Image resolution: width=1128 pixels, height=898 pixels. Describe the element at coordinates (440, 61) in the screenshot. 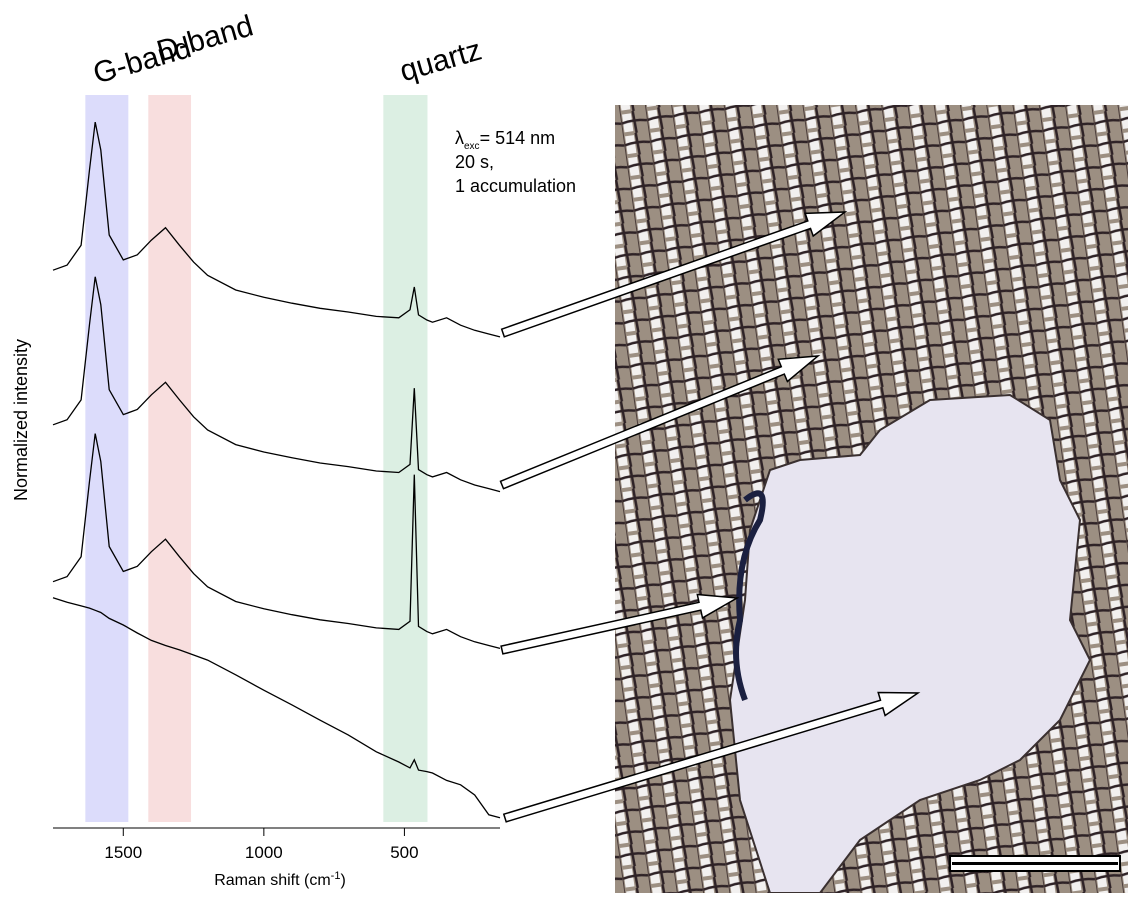

I see `band-label: quartz` at that location.